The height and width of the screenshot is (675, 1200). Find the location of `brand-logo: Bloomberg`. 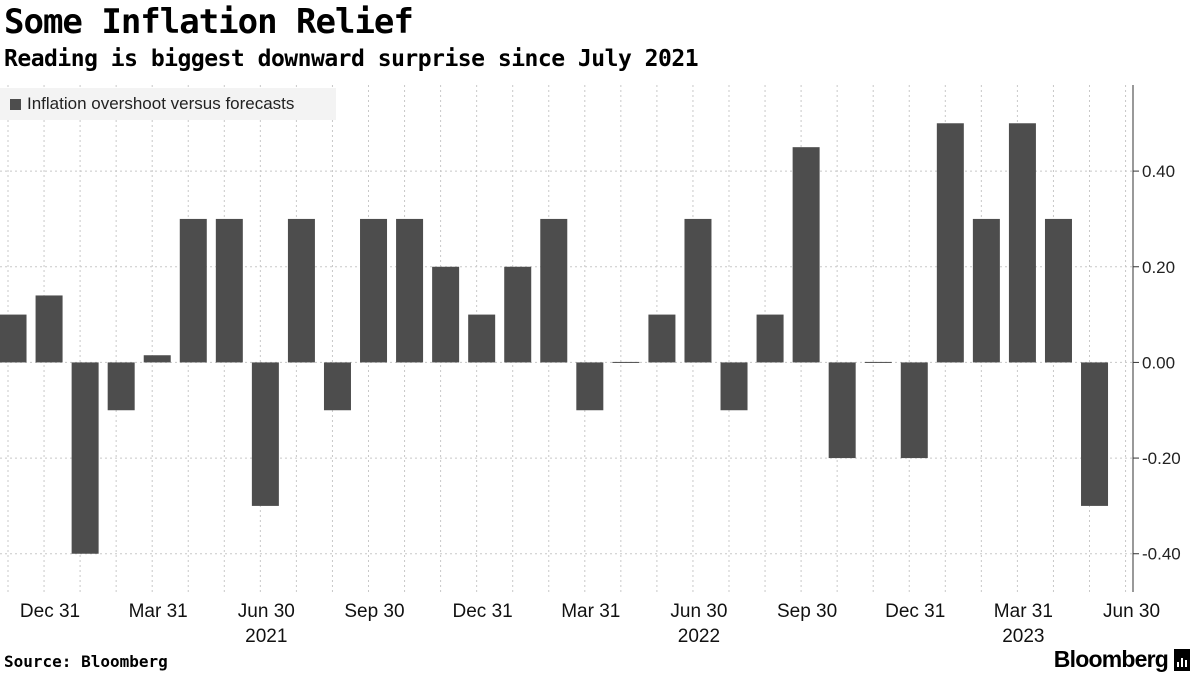

brand-logo: Bloomberg is located at coordinates (1122, 659).